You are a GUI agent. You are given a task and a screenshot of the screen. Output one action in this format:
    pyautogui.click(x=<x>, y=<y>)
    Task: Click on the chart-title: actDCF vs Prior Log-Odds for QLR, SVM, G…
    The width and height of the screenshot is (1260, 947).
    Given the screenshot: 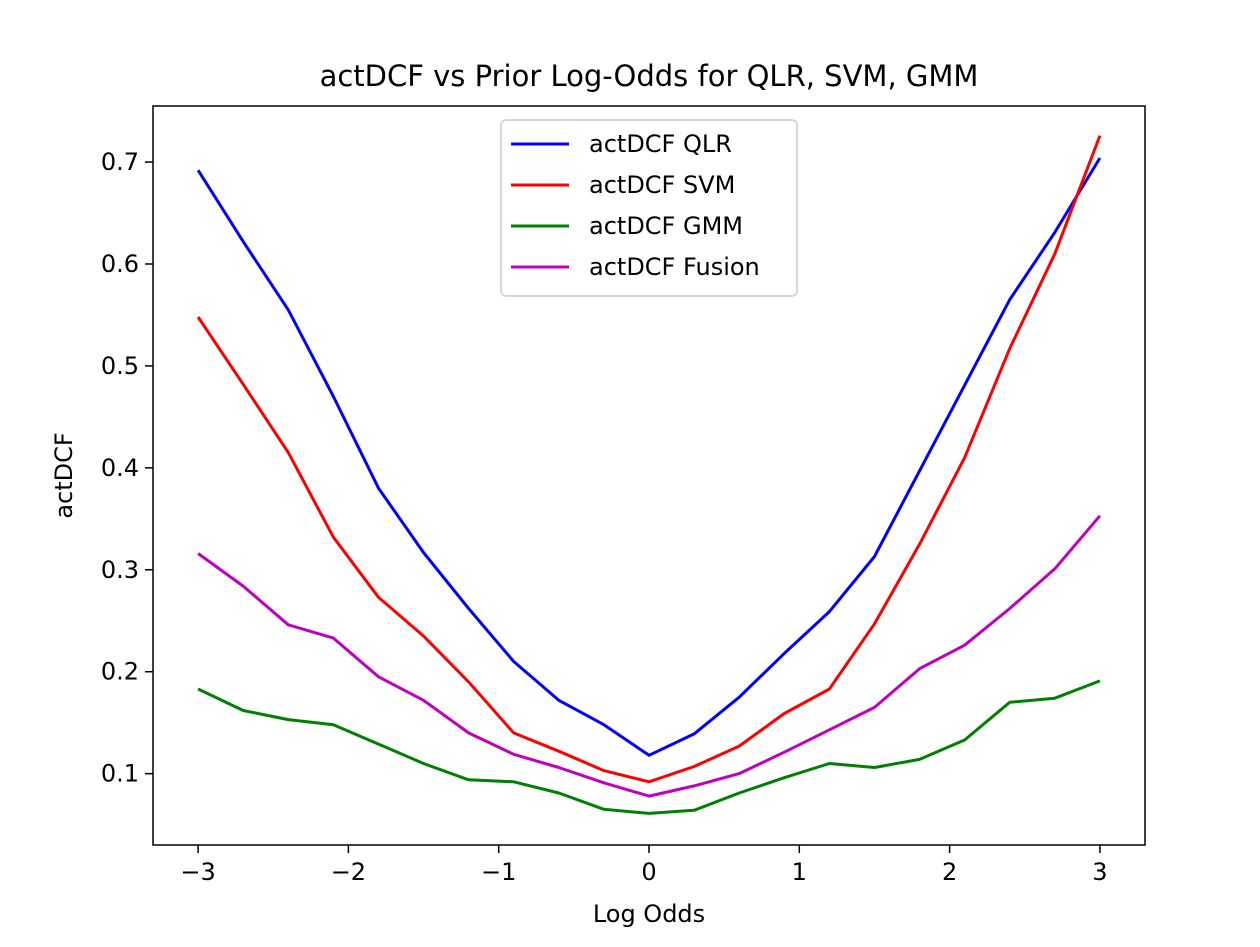 What is the action you would take?
    pyautogui.click(x=649, y=76)
    